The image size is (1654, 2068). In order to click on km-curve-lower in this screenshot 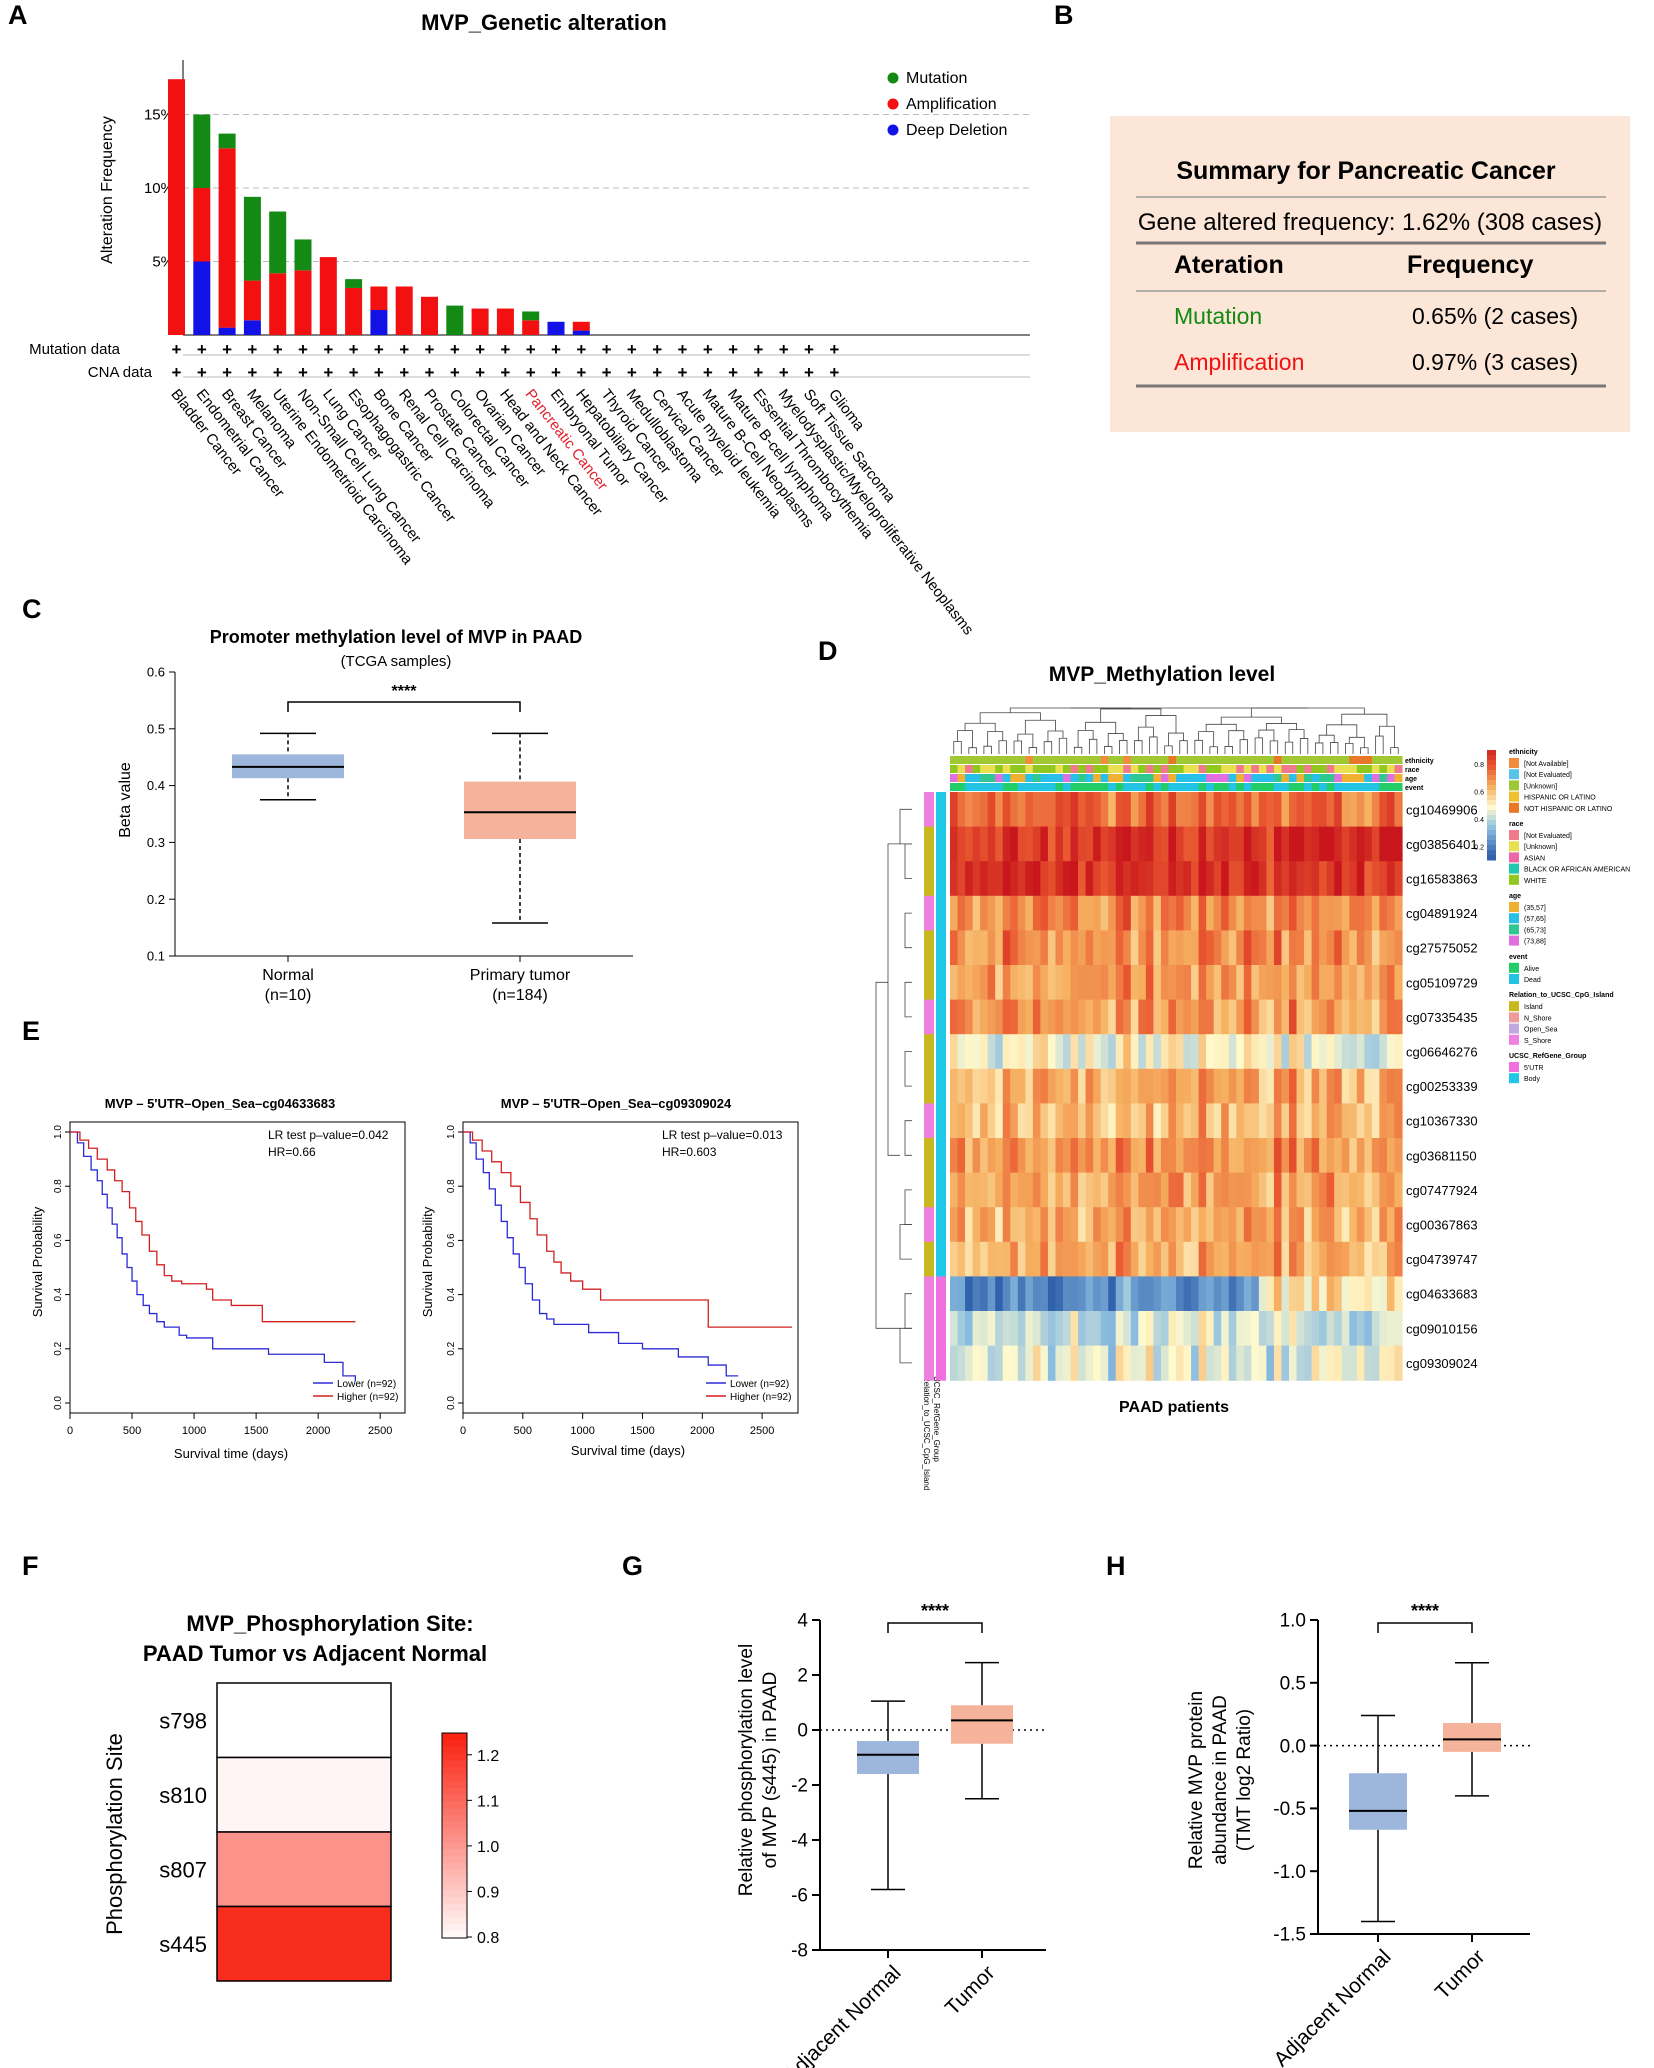, I will do `click(213, 1256)`.